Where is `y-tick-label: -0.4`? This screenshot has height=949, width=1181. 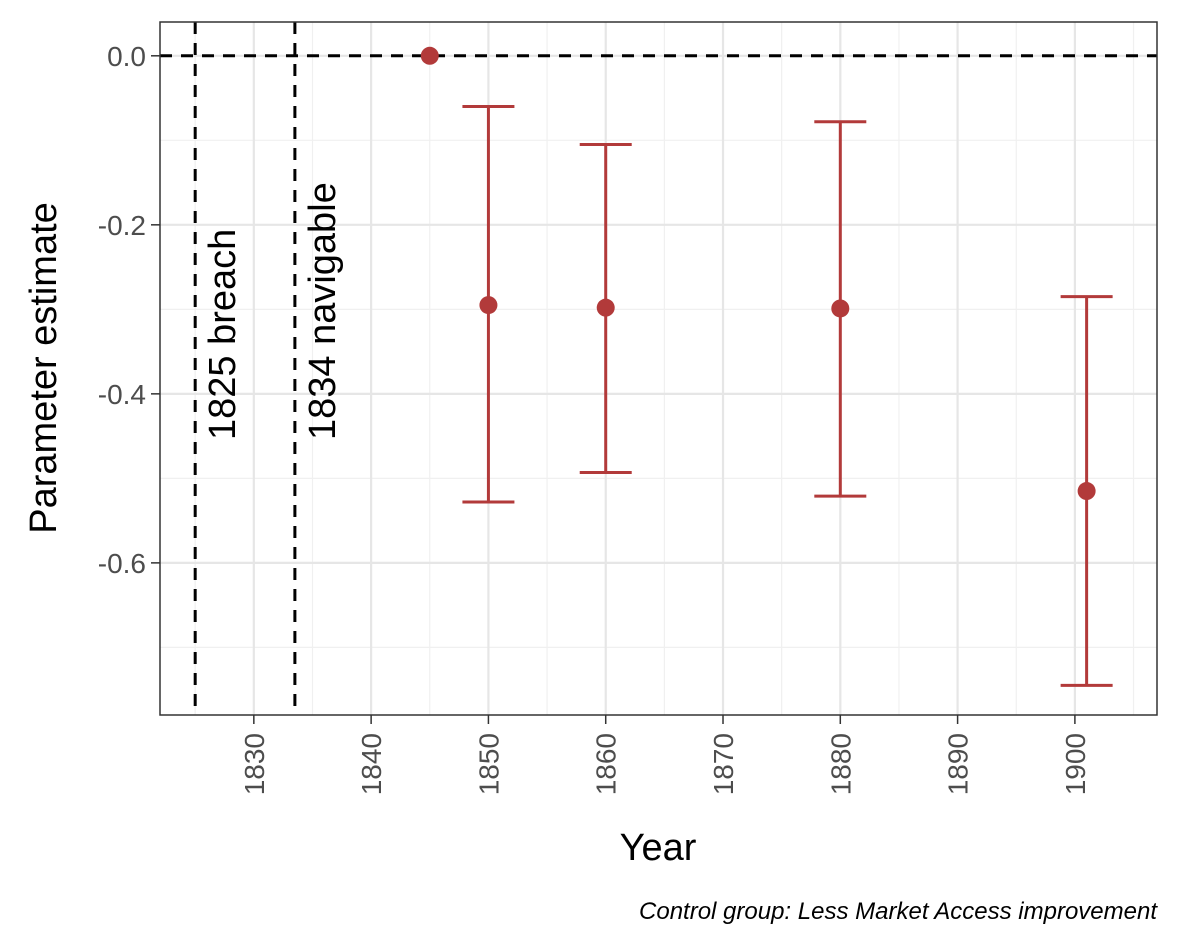 y-tick-label: -0.4 is located at coordinates (122, 394).